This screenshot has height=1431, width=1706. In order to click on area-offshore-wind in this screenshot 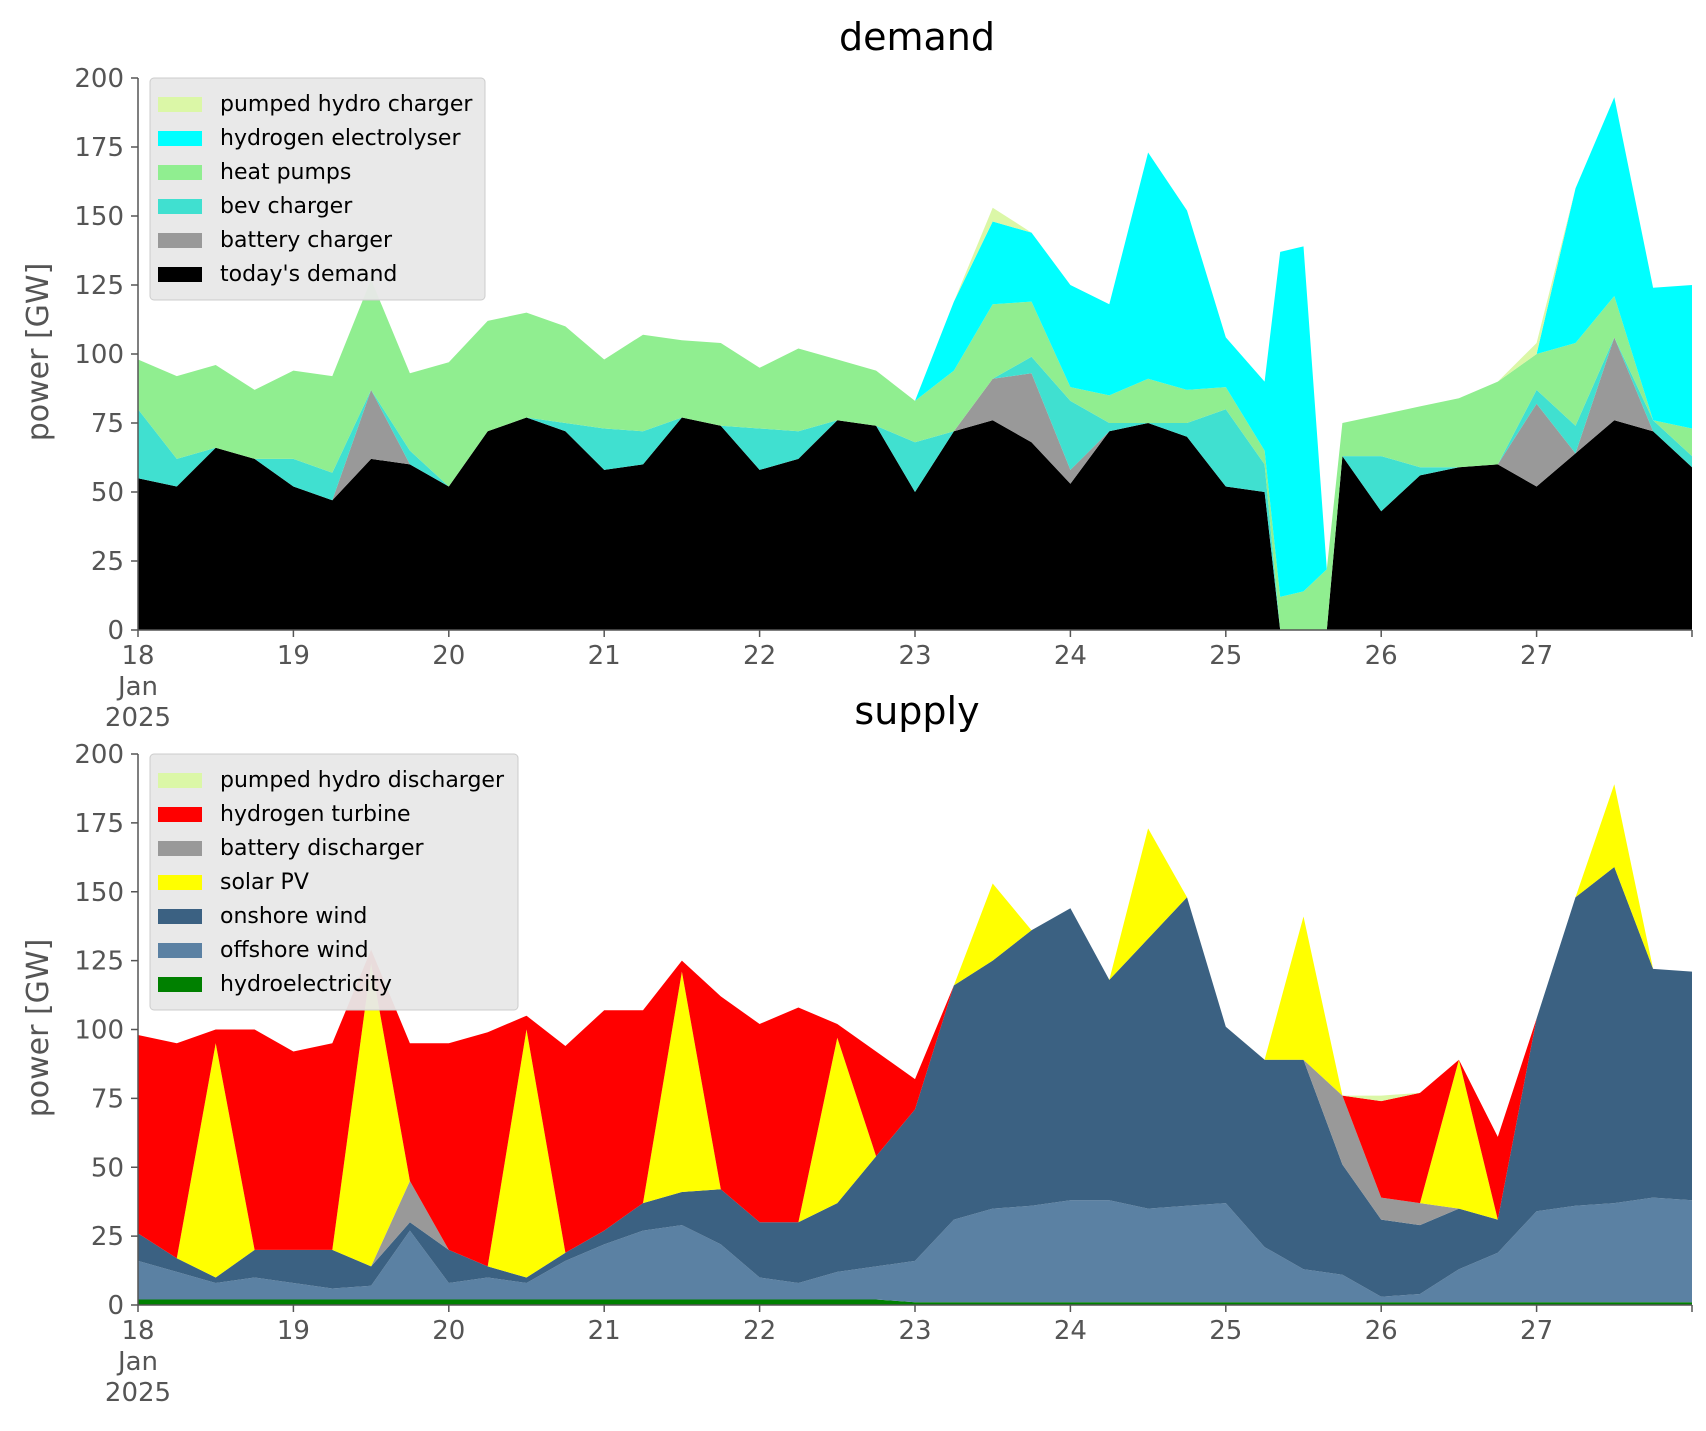, I will do `click(915, 1250)`.